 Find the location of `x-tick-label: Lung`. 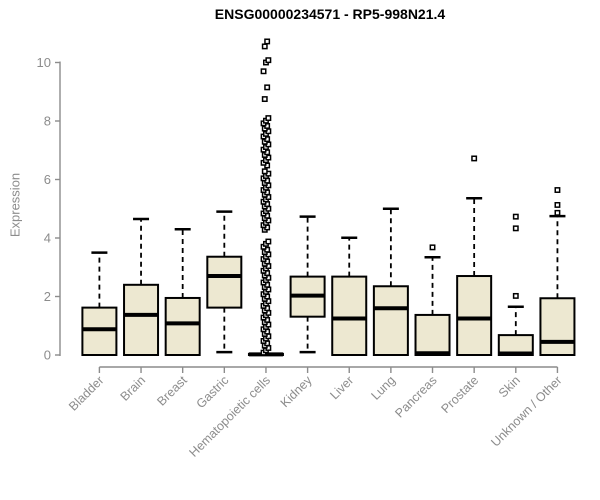

x-tick-label: Lung is located at coordinates (383, 388).